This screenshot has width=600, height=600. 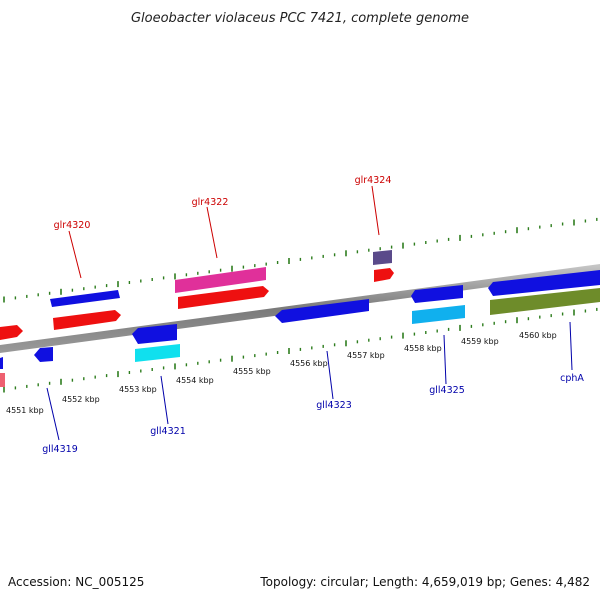 What do you see at coordinates (210, 202) in the screenshot?
I see `gene-label-glr4322: glr4322` at bounding box center [210, 202].